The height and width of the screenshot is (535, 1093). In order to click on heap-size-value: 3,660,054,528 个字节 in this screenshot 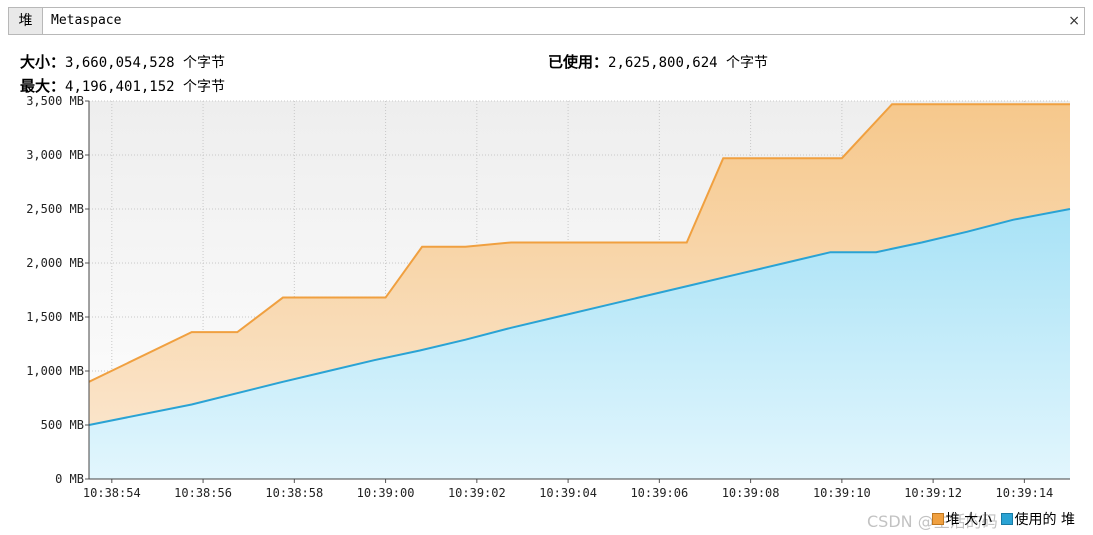, I will do `click(145, 63)`.